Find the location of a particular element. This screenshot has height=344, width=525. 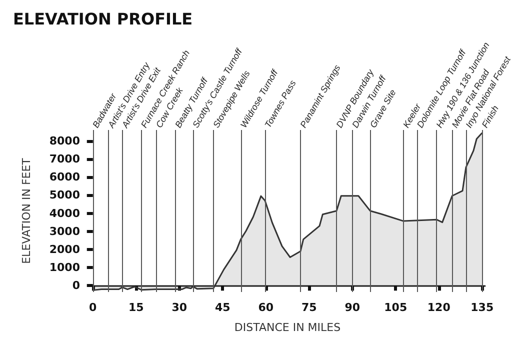

y-tick-label: 8000 is located at coordinates (64, 141).